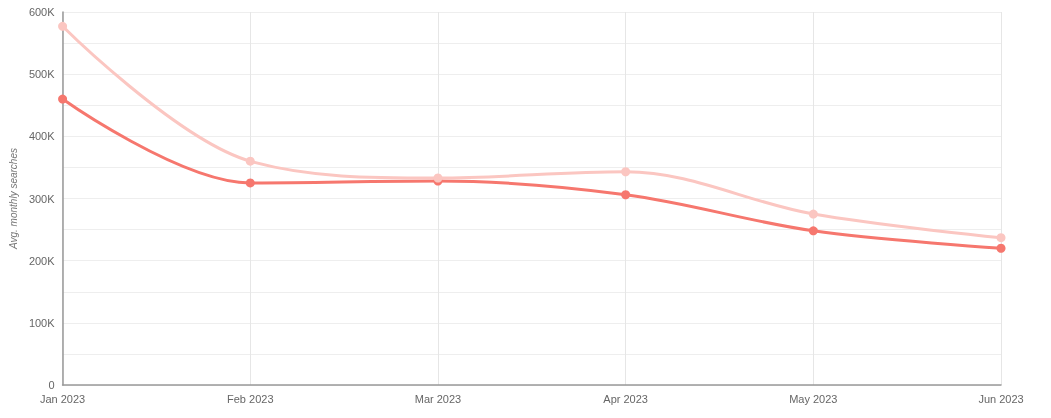 The width and height of the screenshot is (1051, 418). I want to click on y-axis-title: Avg. monthly searches, so click(13, 199).